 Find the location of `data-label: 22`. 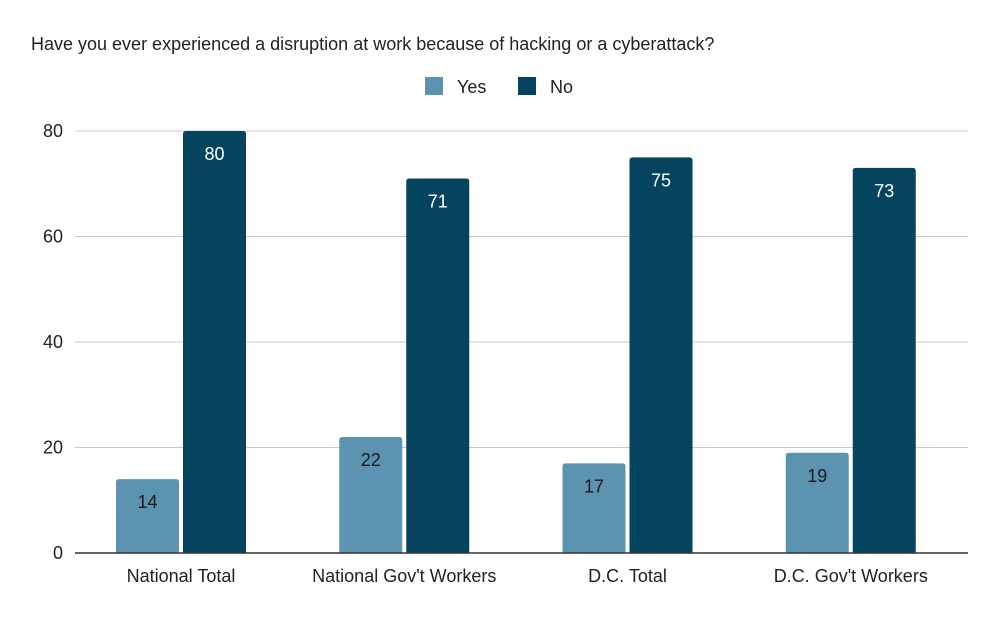

data-label: 22 is located at coordinates (371, 460).